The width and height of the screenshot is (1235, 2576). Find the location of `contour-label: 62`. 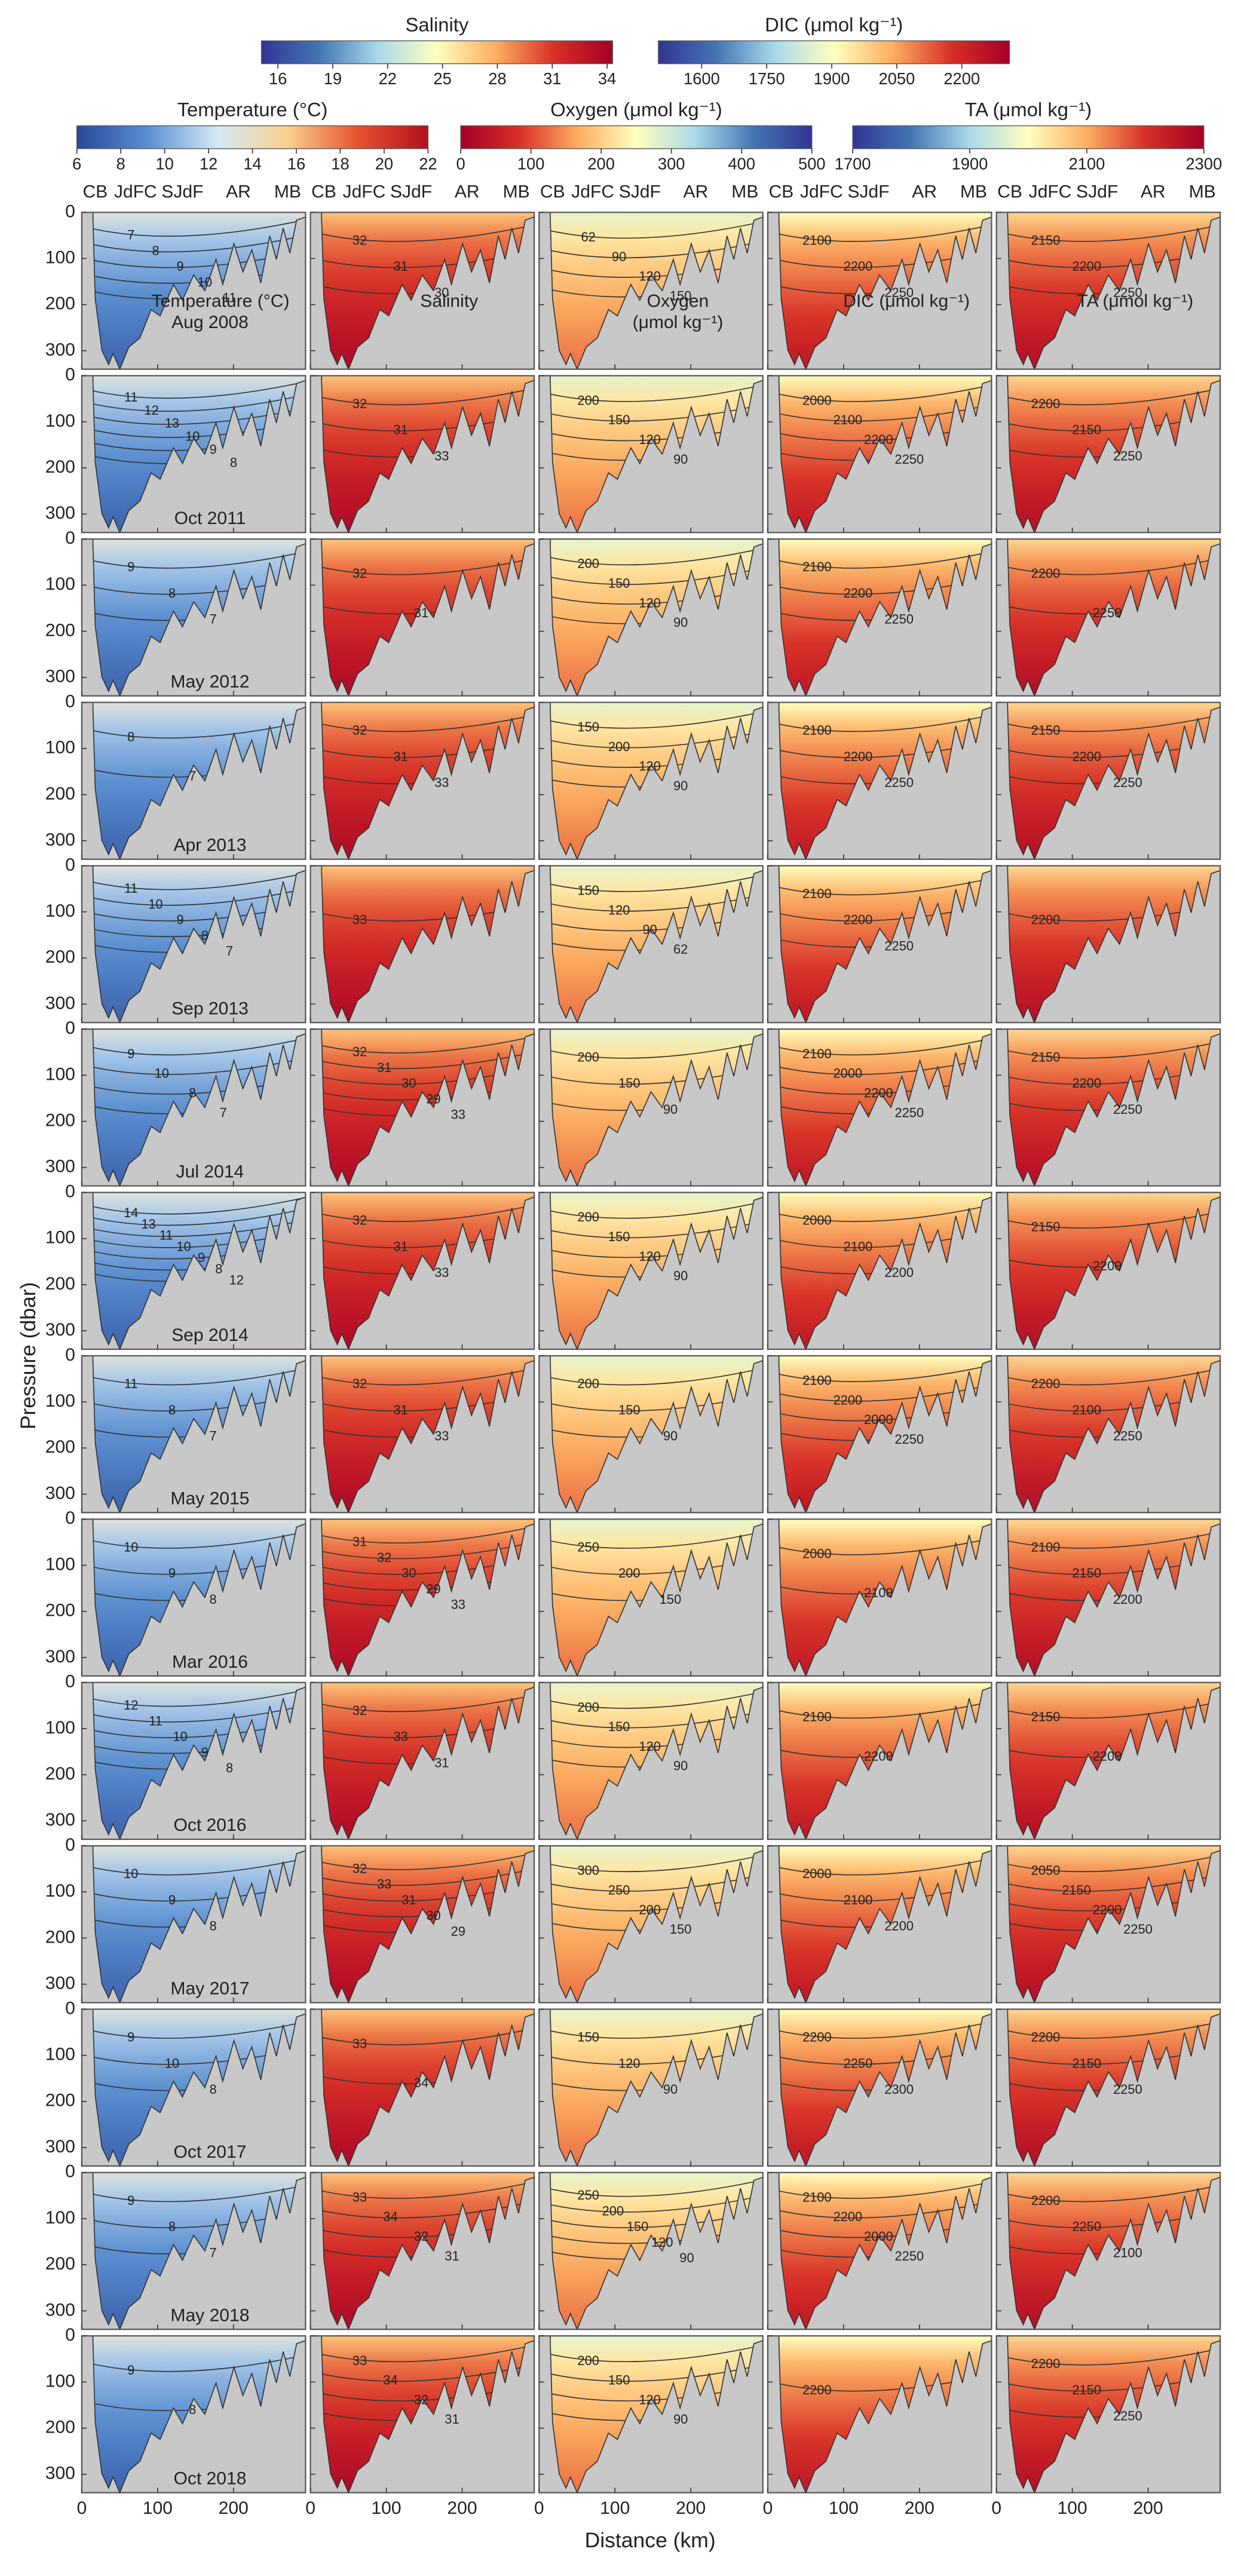

contour-label: 62 is located at coordinates (588, 237).